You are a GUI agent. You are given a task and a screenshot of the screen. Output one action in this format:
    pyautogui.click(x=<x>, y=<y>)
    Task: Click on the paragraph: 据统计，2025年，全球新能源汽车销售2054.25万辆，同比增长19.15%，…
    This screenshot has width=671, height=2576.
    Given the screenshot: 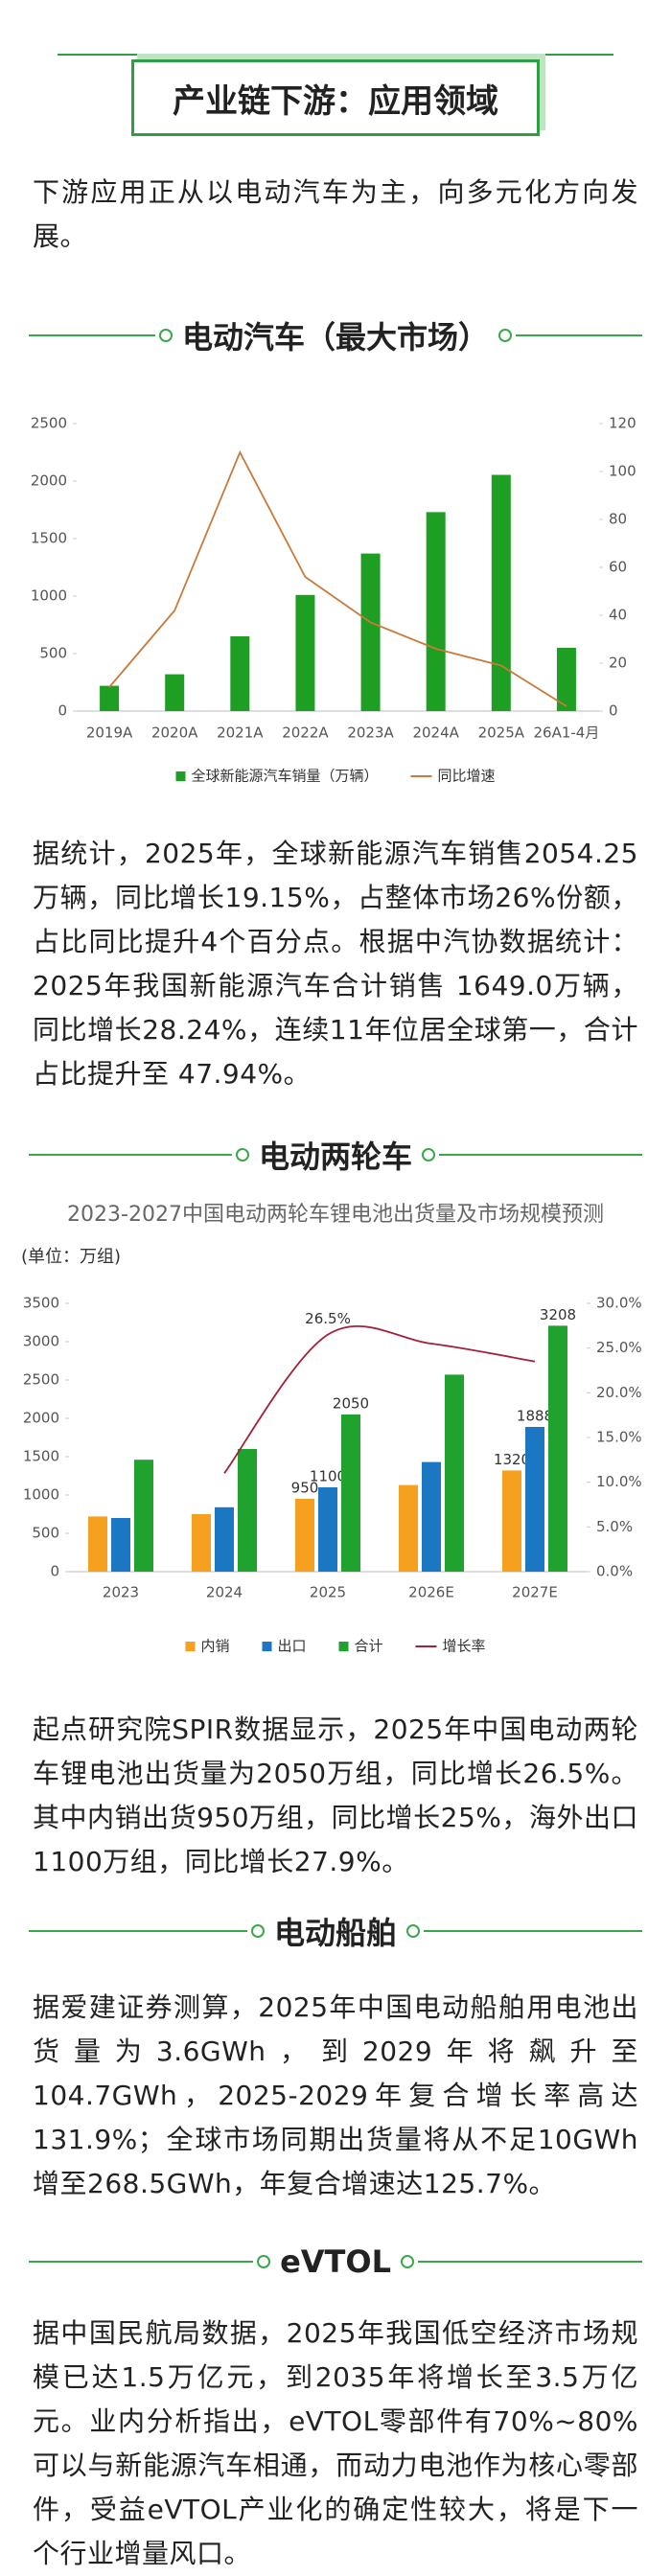 What is the action you would take?
    pyautogui.click(x=335, y=964)
    